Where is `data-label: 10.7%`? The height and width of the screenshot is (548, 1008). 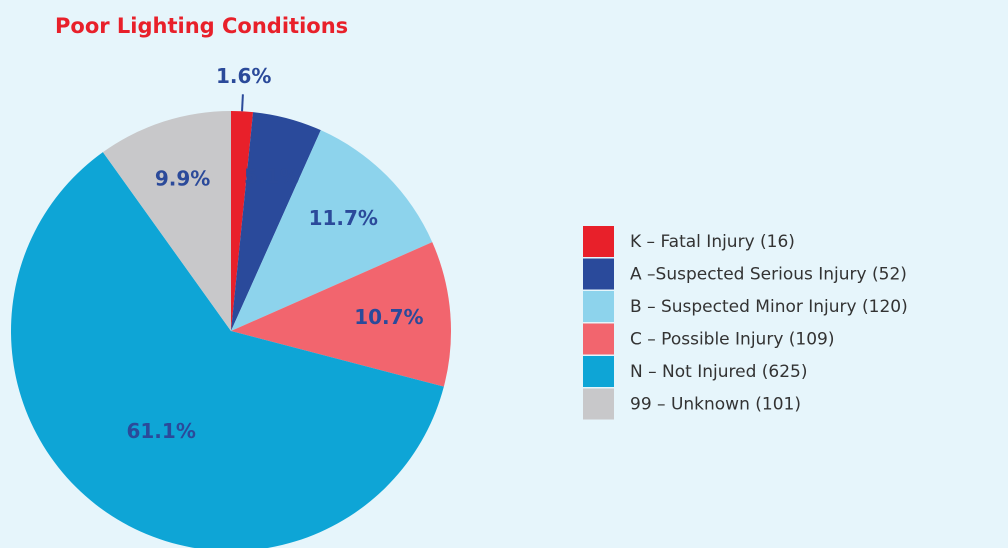
data-label: 10.7% is located at coordinates (388, 317).